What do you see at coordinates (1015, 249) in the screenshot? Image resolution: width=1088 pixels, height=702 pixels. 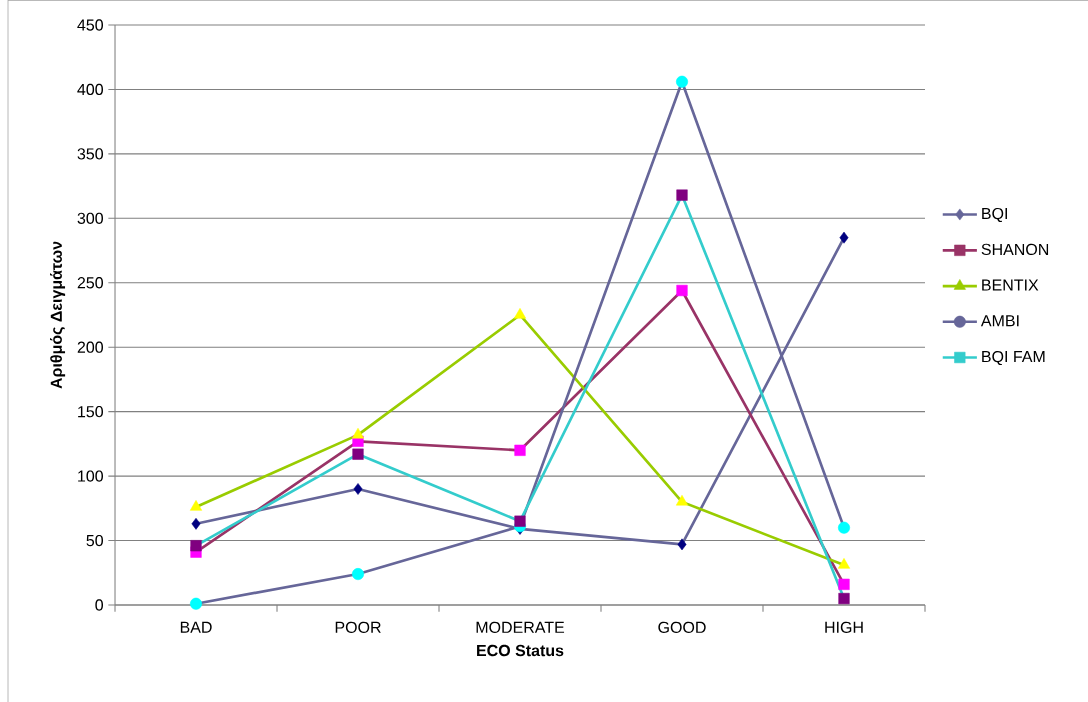 I see `legend-label: SHANON` at bounding box center [1015, 249].